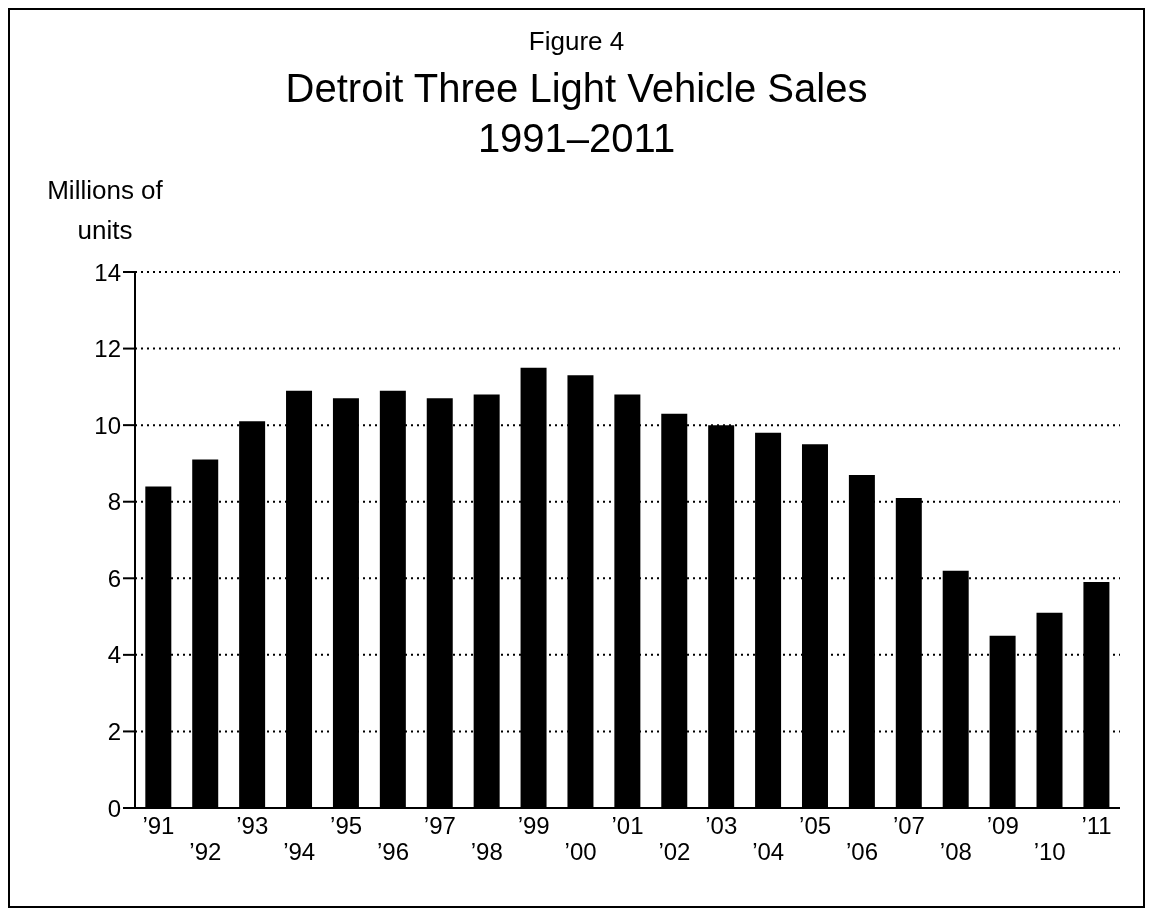 The width and height of the screenshot is (1151, 914). I want to click on x-tick-label: ’09, so click(1002, 825).